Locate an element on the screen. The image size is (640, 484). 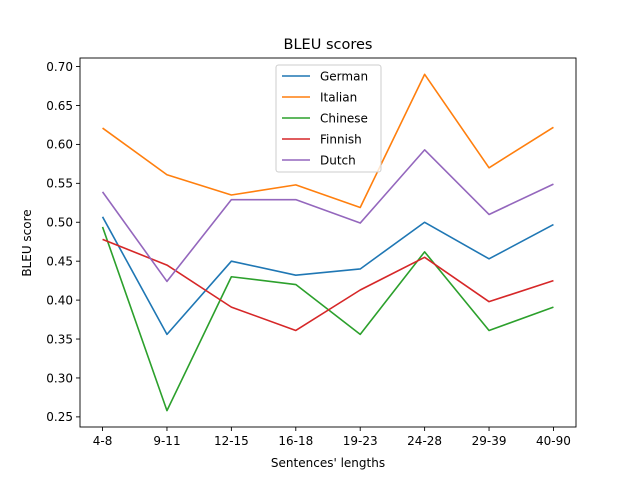
legend-box is located at coordinates (328, 118).